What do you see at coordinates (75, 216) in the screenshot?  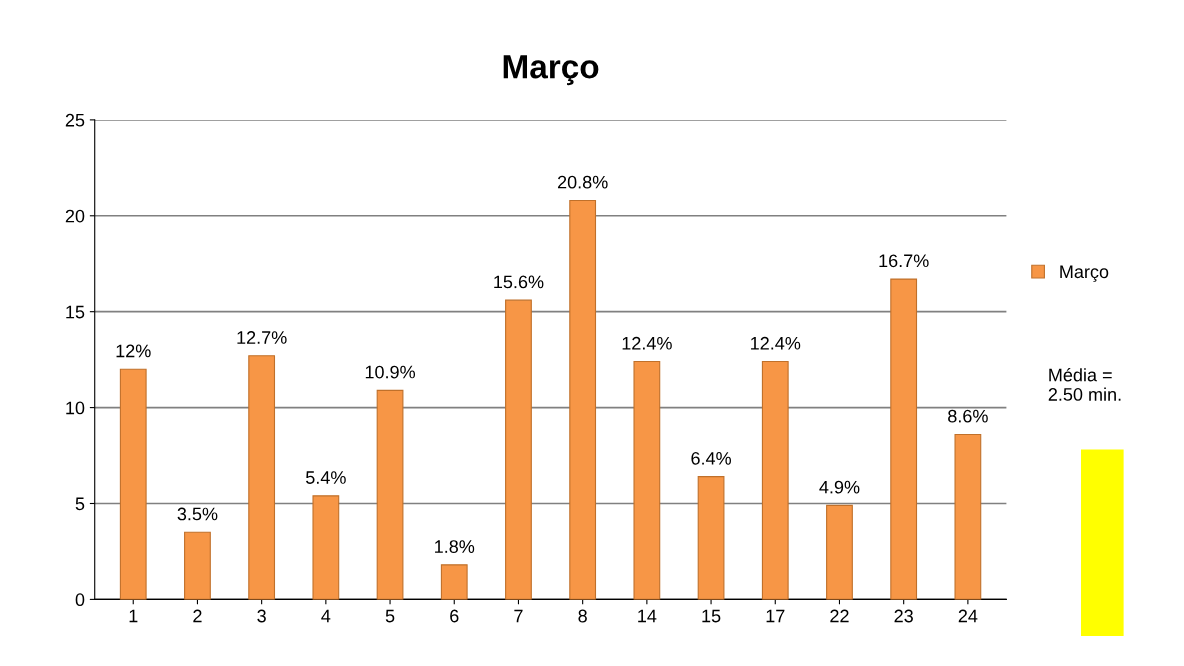 I see `y-tick-label: 20` at bounding box center [75, 216].